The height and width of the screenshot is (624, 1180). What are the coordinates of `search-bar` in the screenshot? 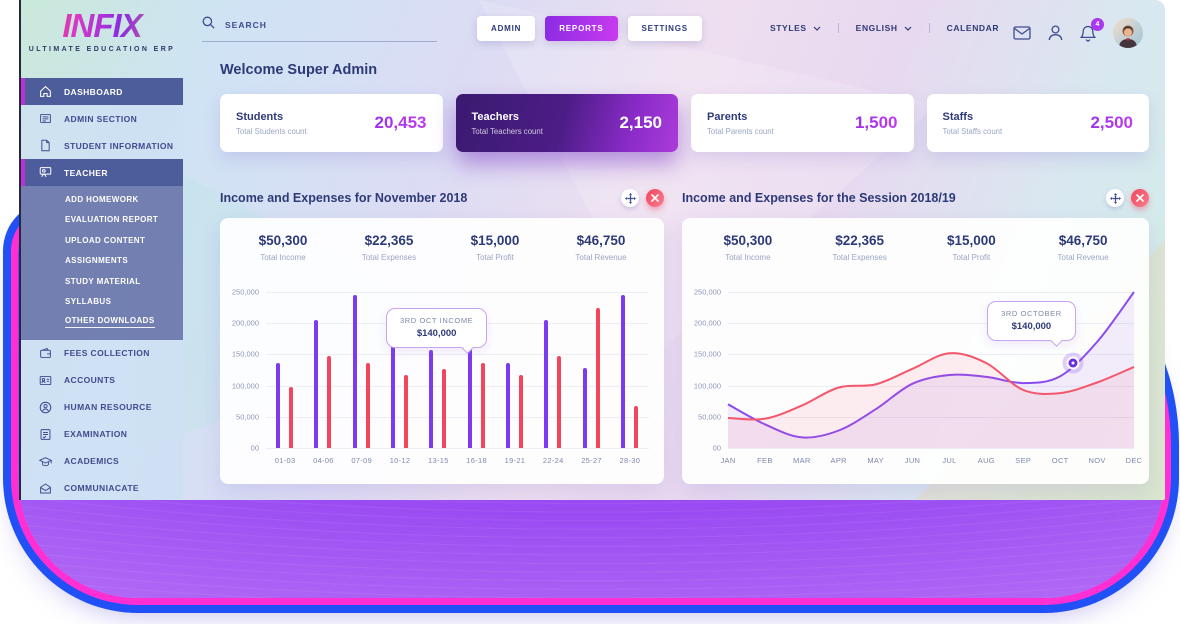 It's located at (319, 29).